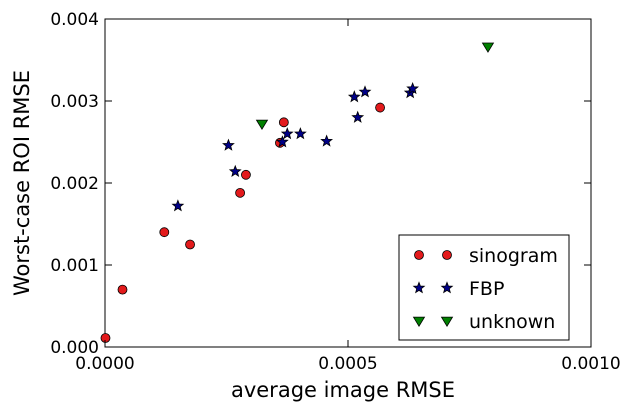  I want to click on legend: sinogram FBP unknown, so click(484, 287).